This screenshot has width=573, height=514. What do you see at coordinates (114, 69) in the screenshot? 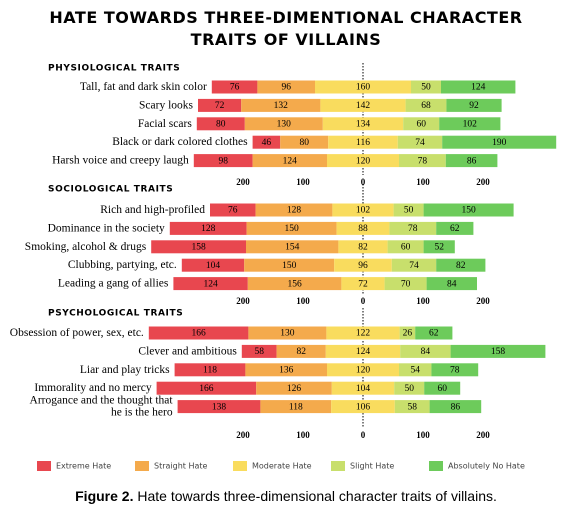
I see `panel-title: PHYSIOLOGICAL TRAITS` at bounding box center [114, 69].